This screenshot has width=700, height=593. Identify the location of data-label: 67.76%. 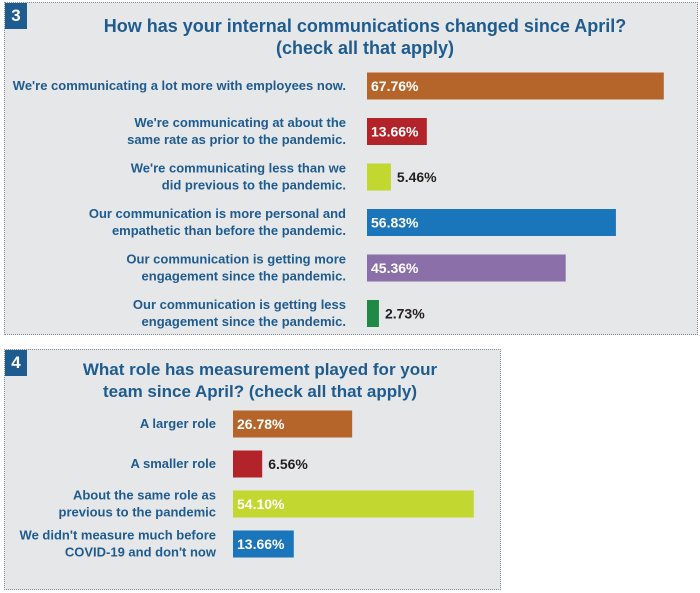
(395, 86).